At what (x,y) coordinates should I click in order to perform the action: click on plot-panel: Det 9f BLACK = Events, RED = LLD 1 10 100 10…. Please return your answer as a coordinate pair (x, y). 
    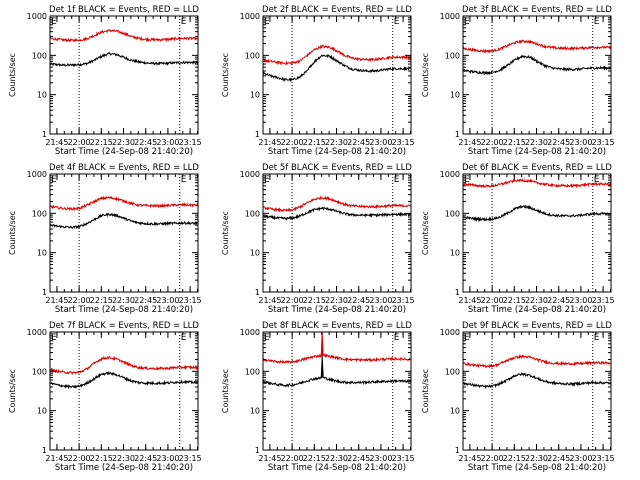
    Looking at the image, I should click on (518, 397).